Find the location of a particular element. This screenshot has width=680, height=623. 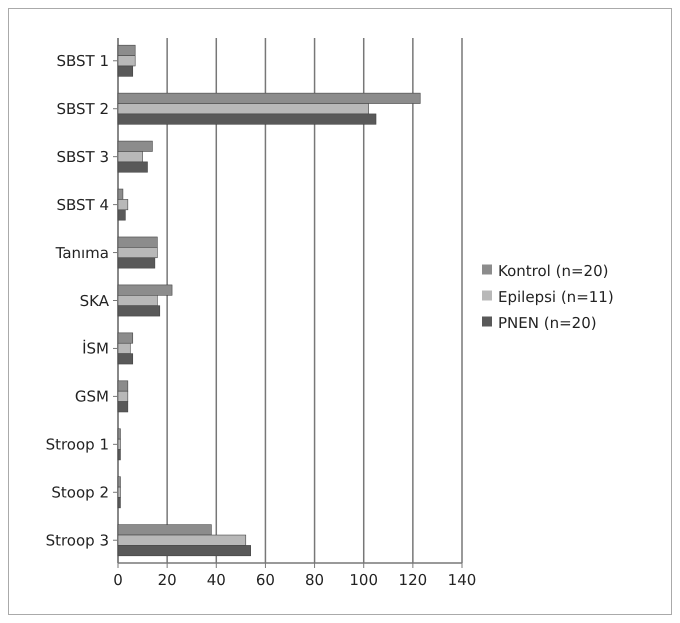

y-tick-label: Stoop 2 is located at coordinates (80, 493).